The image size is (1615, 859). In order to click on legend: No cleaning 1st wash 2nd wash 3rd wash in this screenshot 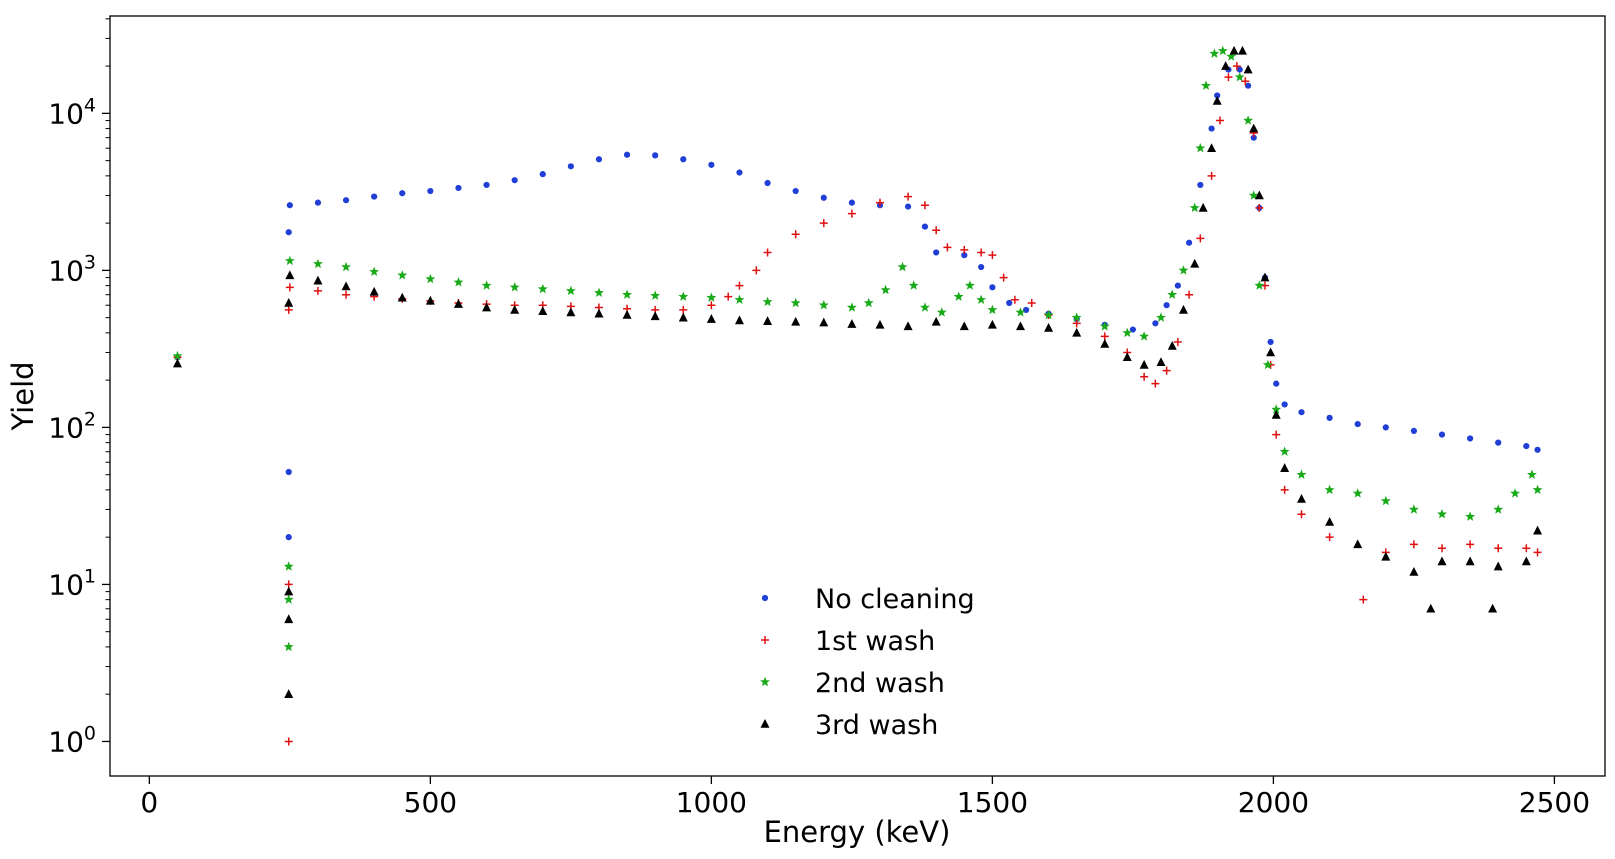, I will do `click(867, 662)`.